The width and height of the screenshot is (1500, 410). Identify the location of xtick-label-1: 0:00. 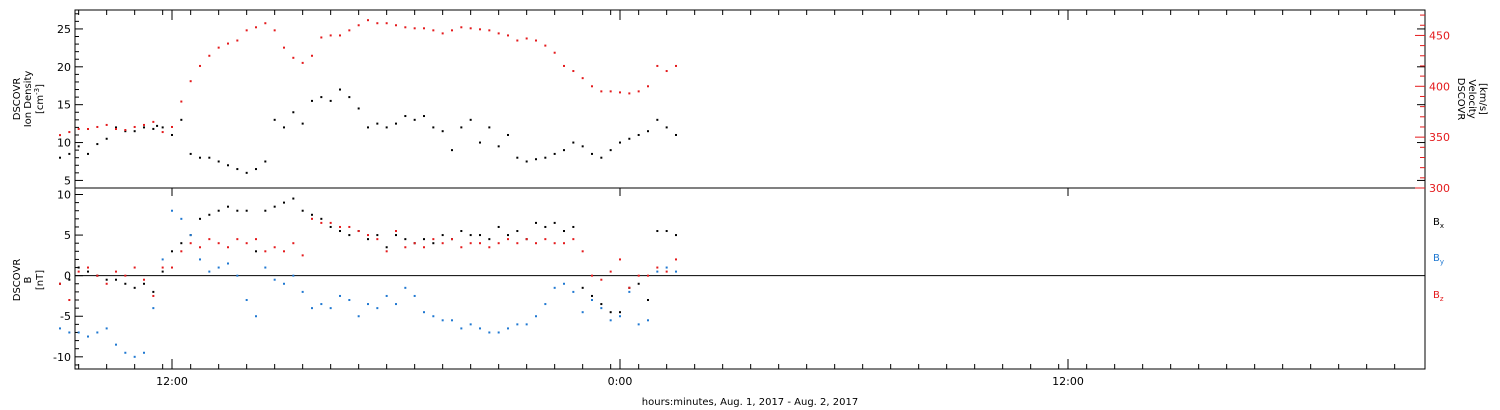
(620, 381).